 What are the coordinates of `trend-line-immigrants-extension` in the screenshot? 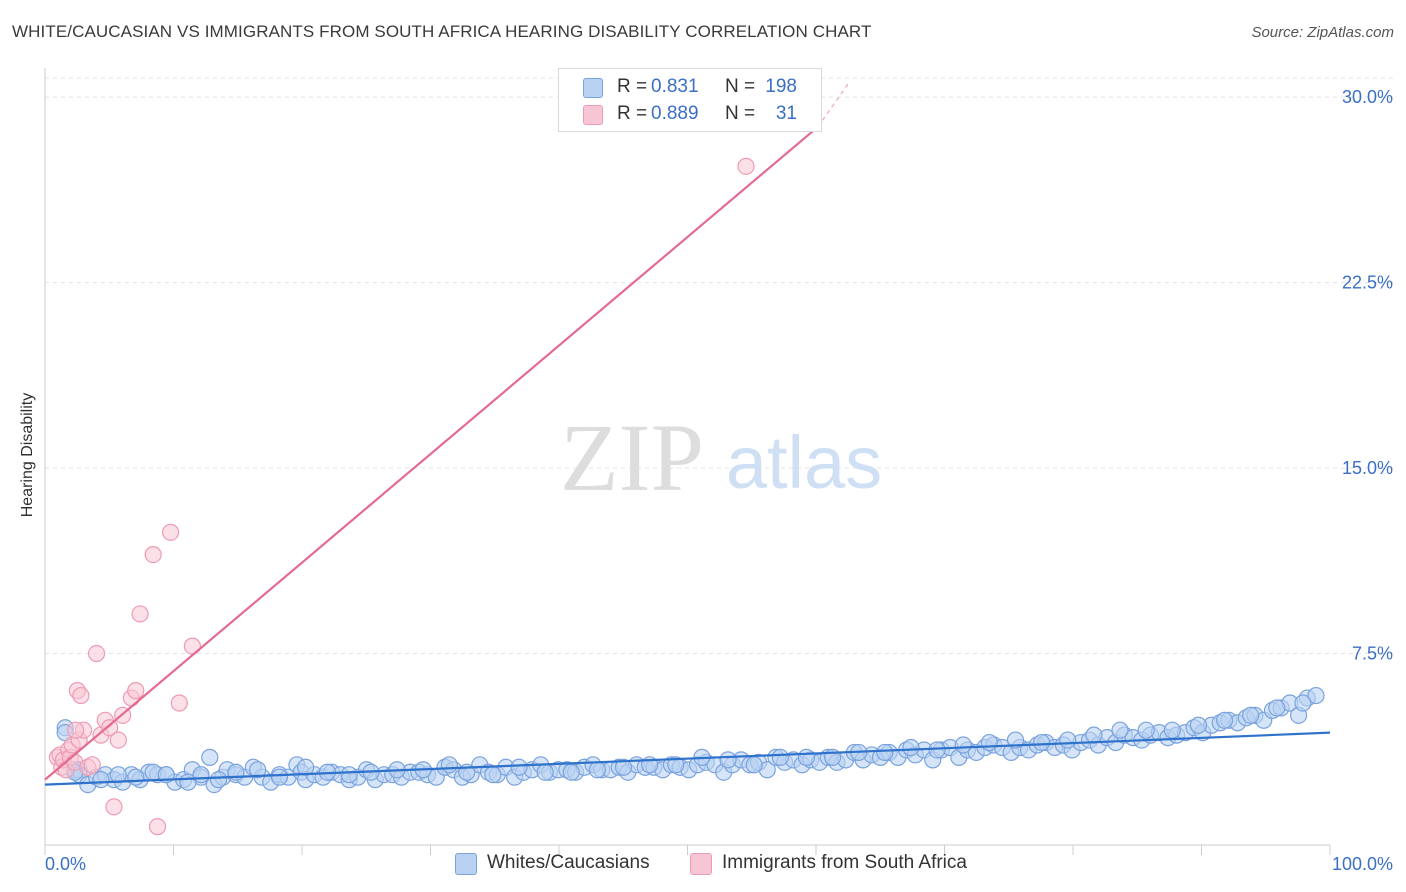 It's located at (833, 105).